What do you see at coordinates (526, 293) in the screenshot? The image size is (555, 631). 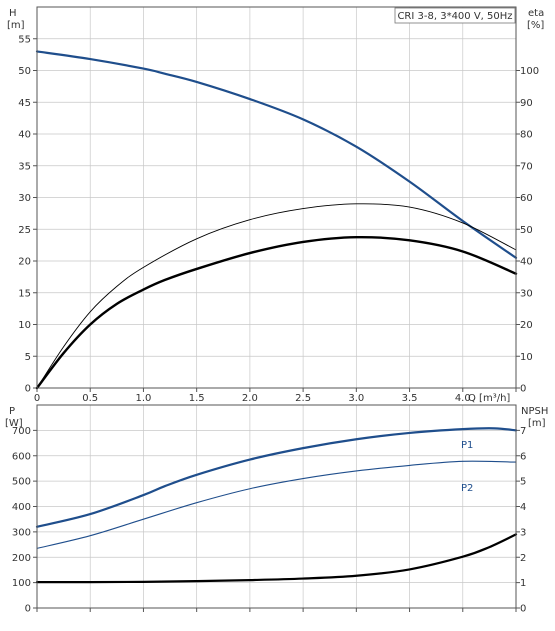 I see `upper-right-tick-label: 30` at bounding box center [526, 293].